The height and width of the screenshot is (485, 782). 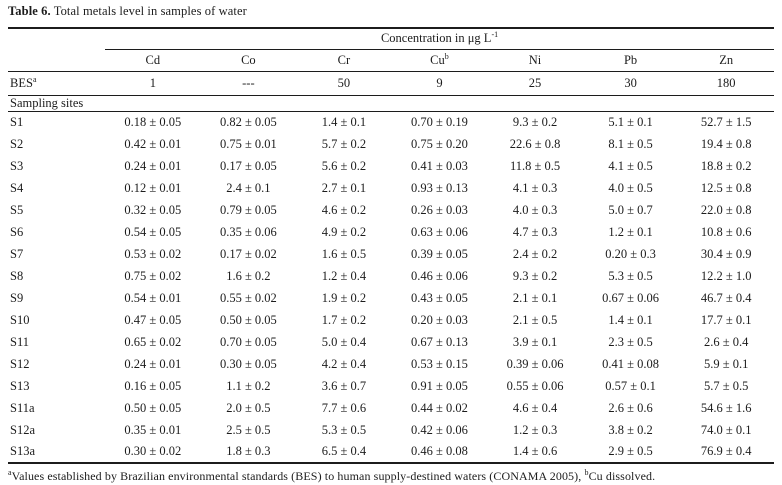 What do you see at coordinates (248, 341) in the screenshot?
I see `measurement-cell: 0.70 ± 0.05` at bounding box center [248, 341].